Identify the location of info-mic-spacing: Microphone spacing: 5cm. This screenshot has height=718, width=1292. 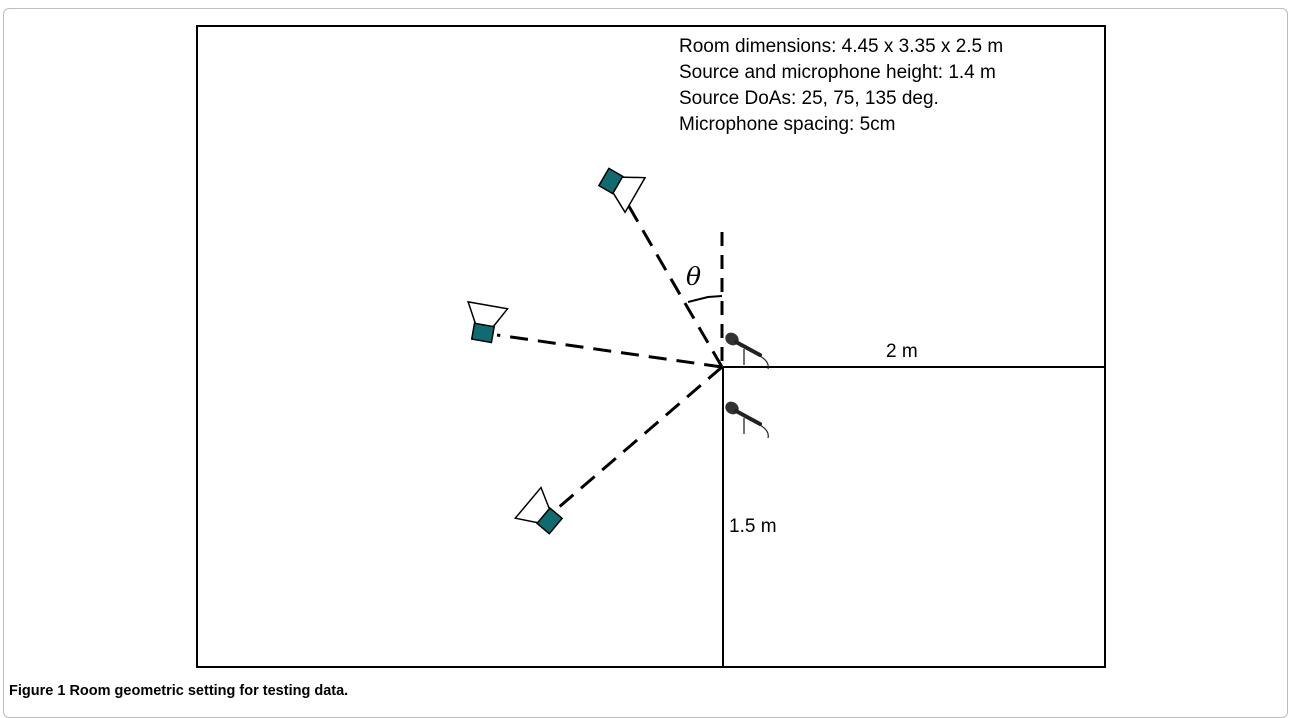
(787, 124).